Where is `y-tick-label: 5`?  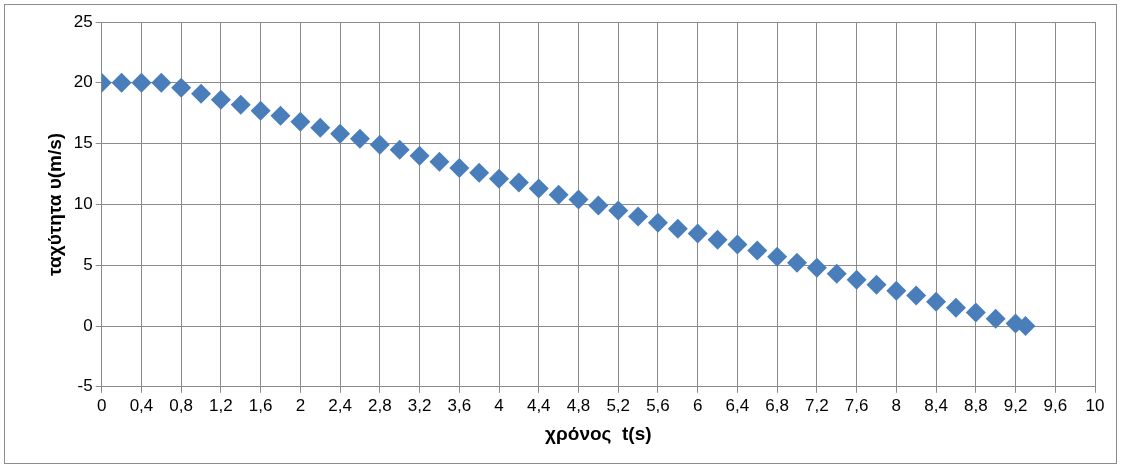
y-tick-label: 5 is located at coordinates (88, 264).